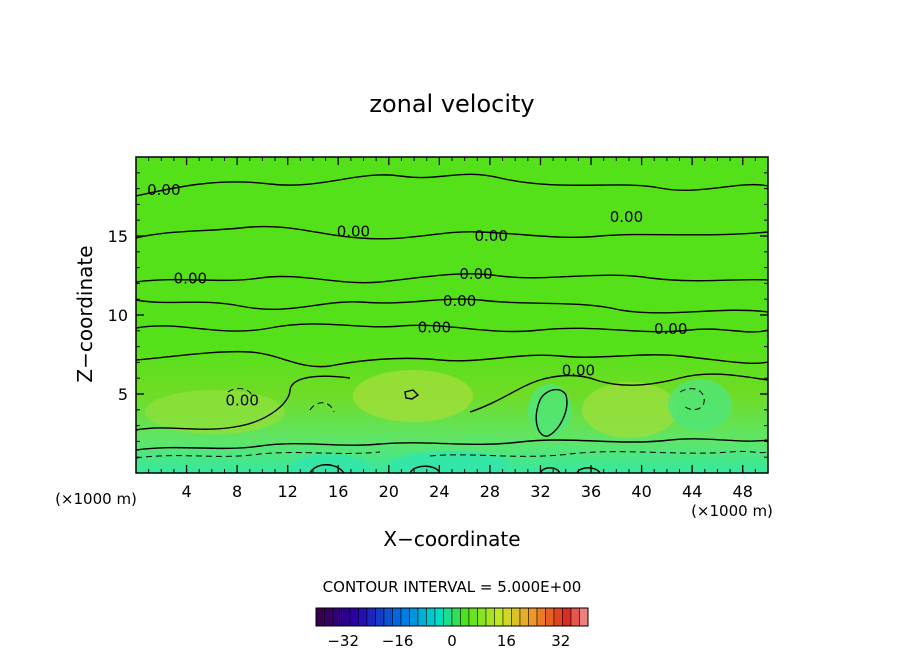 This screenshot has height=654, width=904. What do you see at coordinates (560, 641) in the screenshot?
I see `colorbar-tick-label: 32` at bounding box center [560, 641].